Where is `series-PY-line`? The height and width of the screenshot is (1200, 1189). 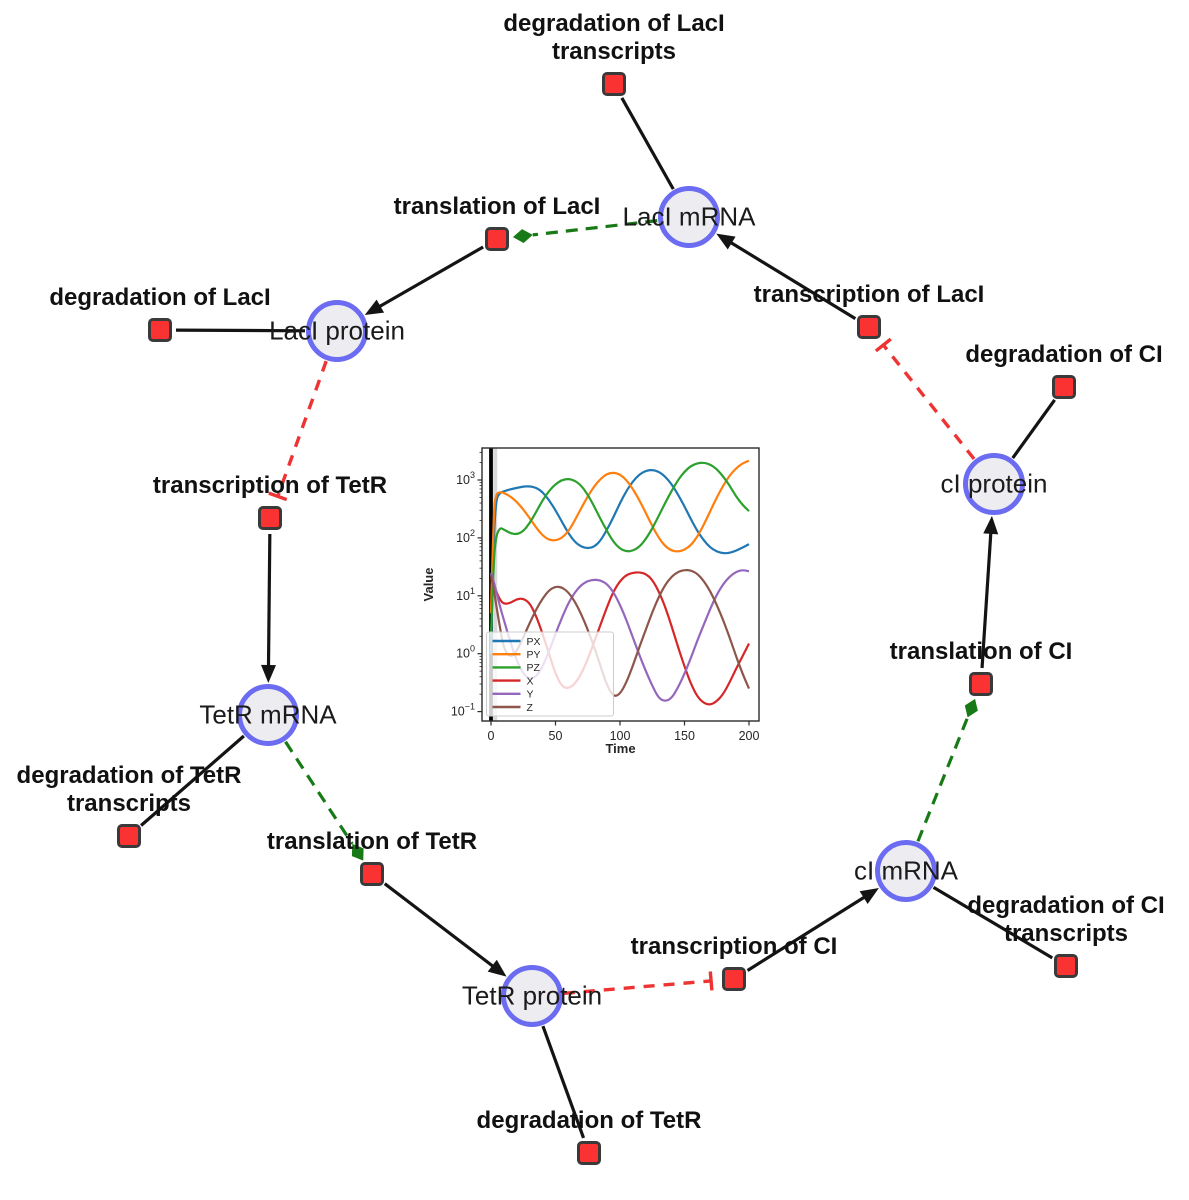
series-PY-line is located at coordinates (619, 536).